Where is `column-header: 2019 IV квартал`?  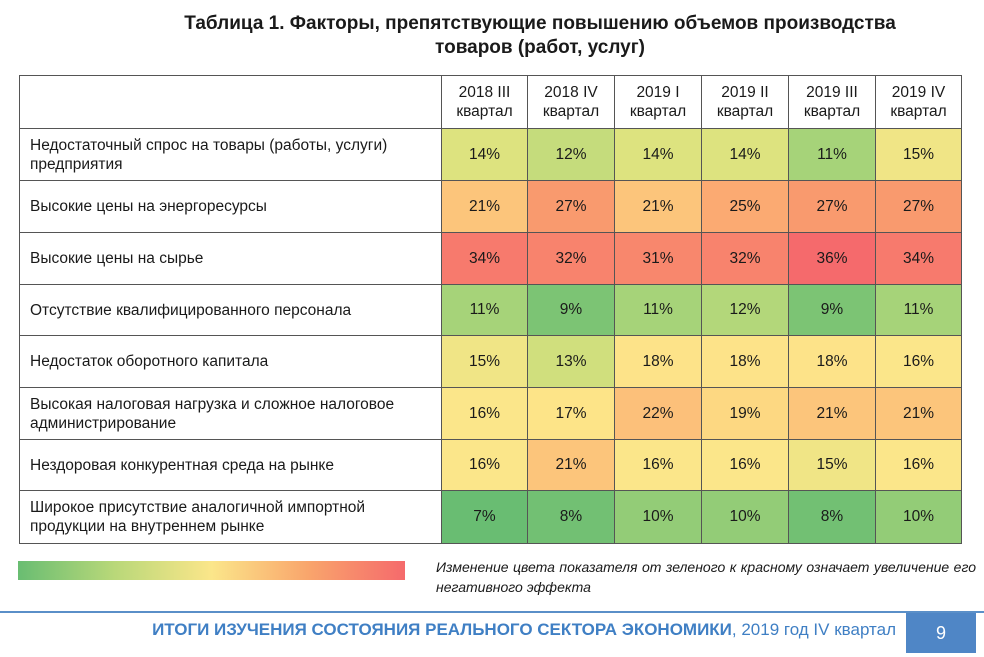 column-header: 2019 IV квартал is located at coordinates (918, 102).